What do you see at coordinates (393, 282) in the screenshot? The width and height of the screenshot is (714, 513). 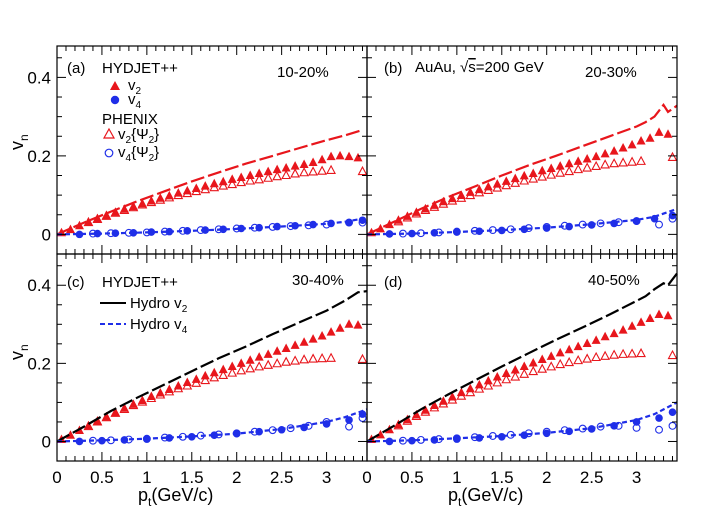 I see `panel-label-d: (d)` at bounding box center [393, 282].